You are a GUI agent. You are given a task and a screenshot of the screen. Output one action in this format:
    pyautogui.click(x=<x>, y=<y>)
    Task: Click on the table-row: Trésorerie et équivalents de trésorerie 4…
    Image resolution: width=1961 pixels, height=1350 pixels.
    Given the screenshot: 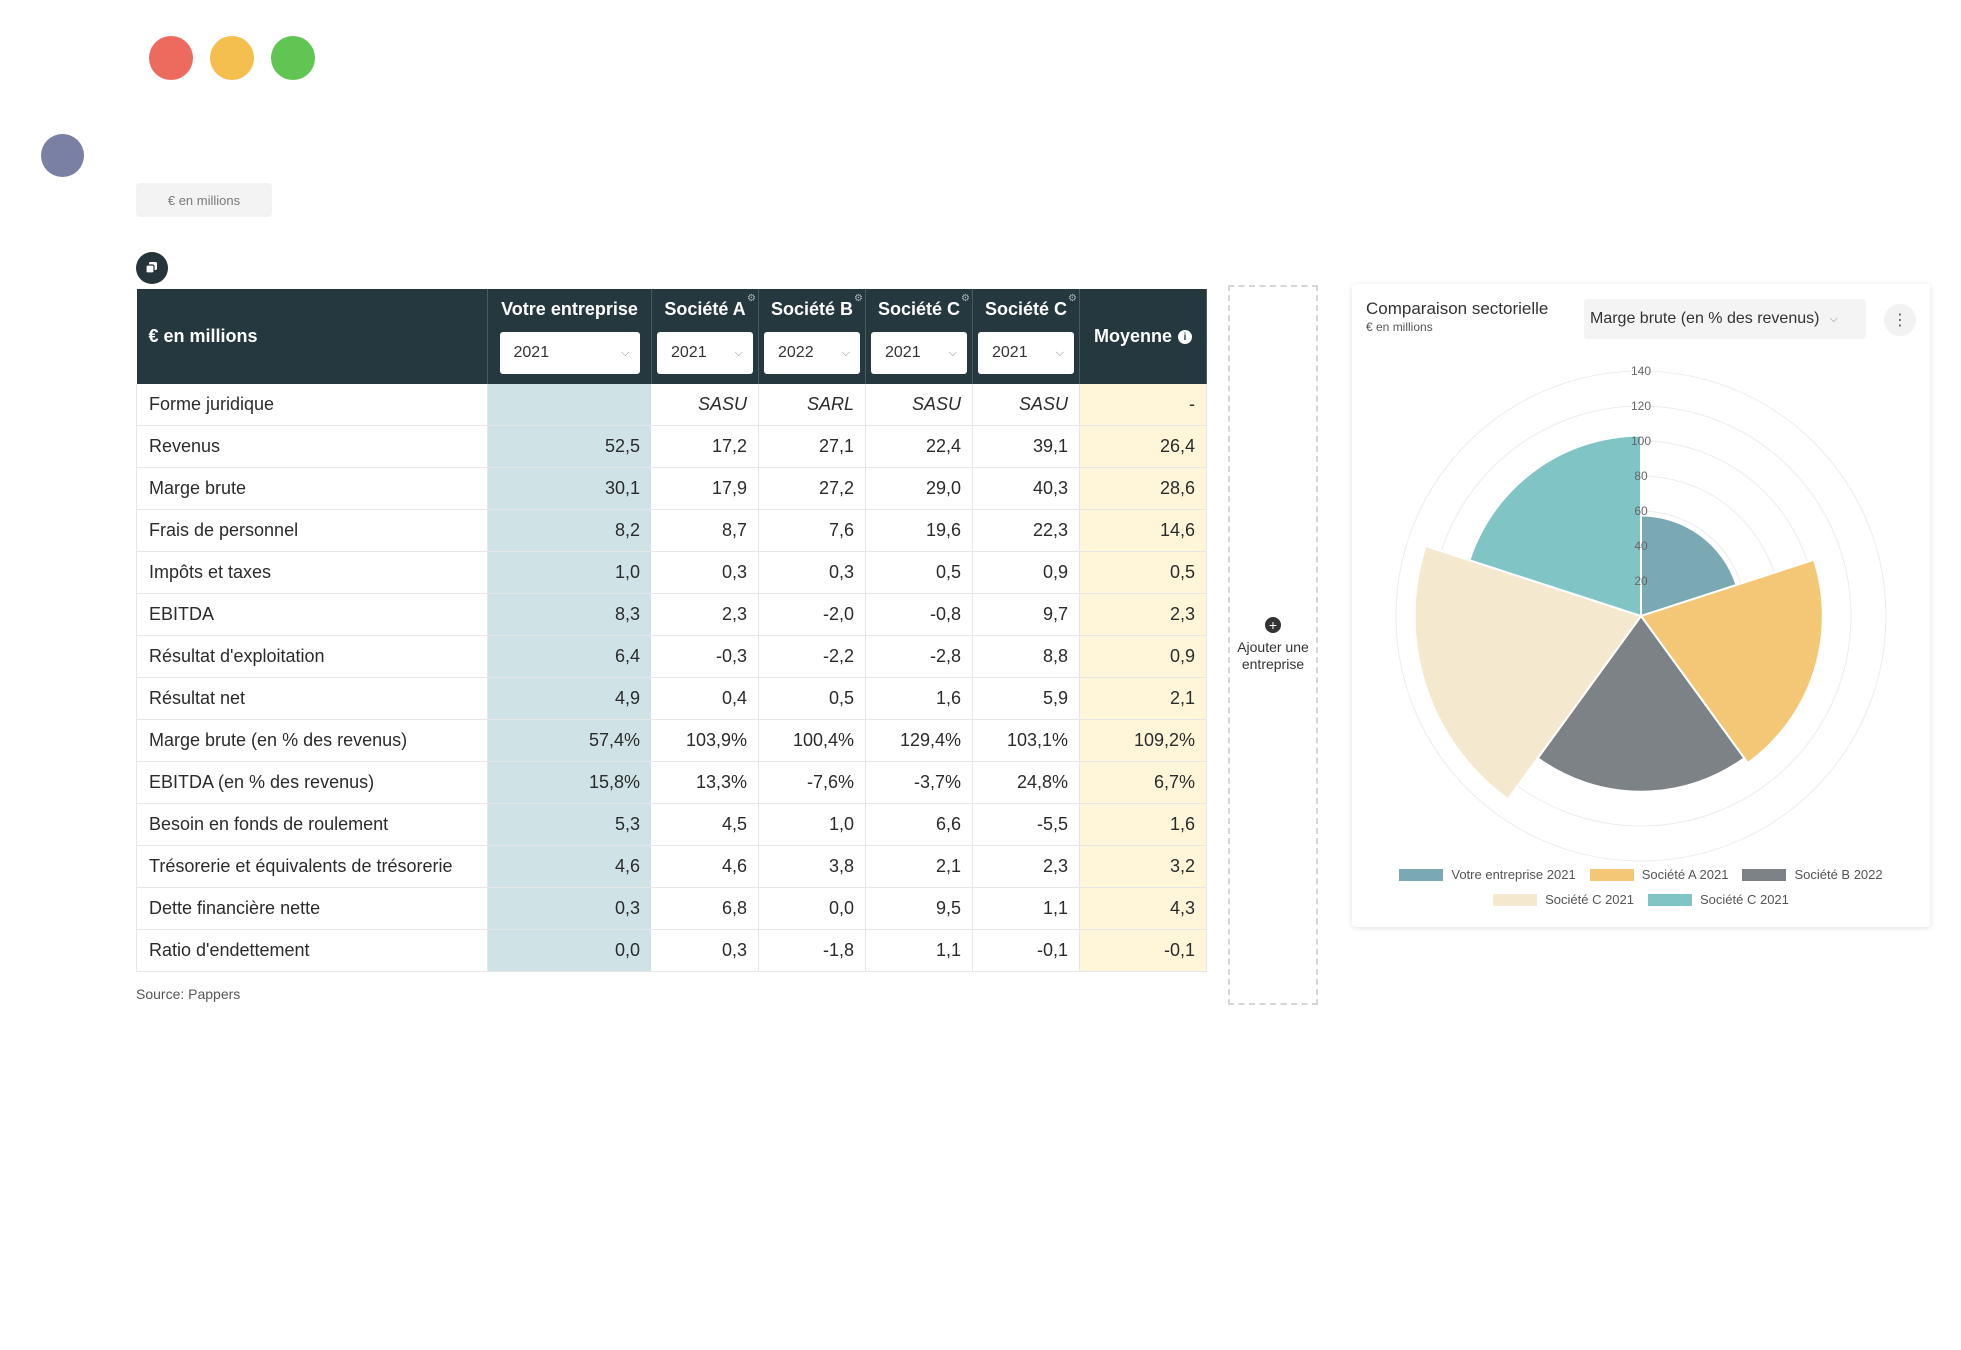 What is the action you would take?
    pyautogui.click(x=671, y=866)
    